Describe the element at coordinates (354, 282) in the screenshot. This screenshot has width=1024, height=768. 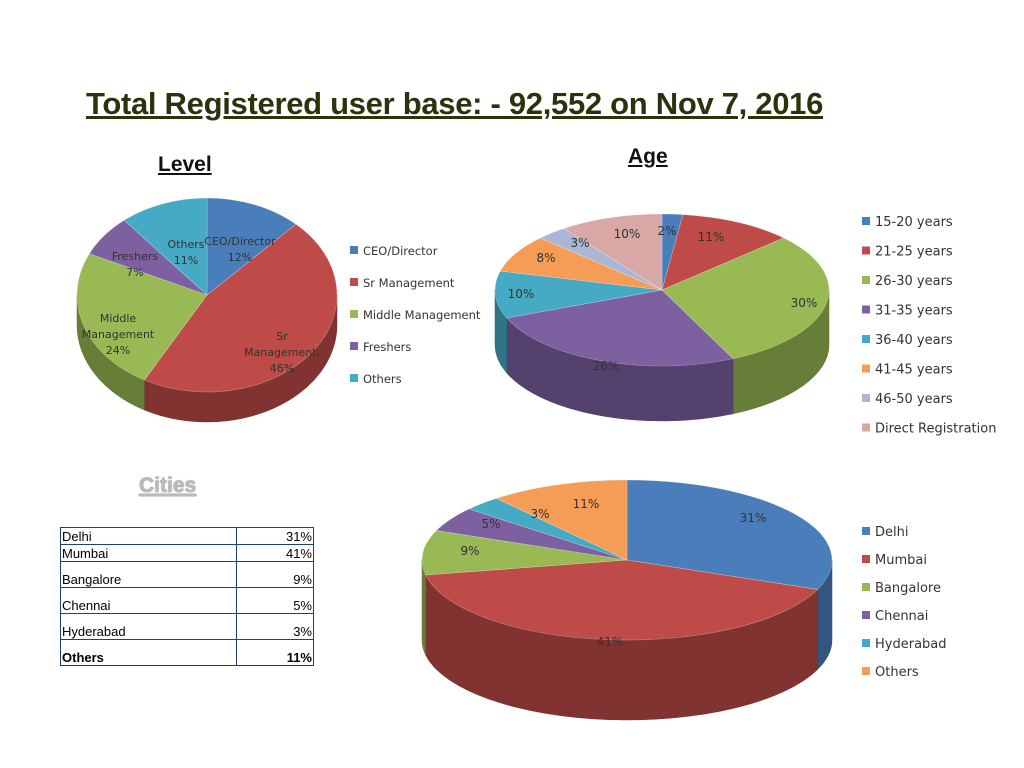
I see `level-legend-swatch-sr-management` at that location.